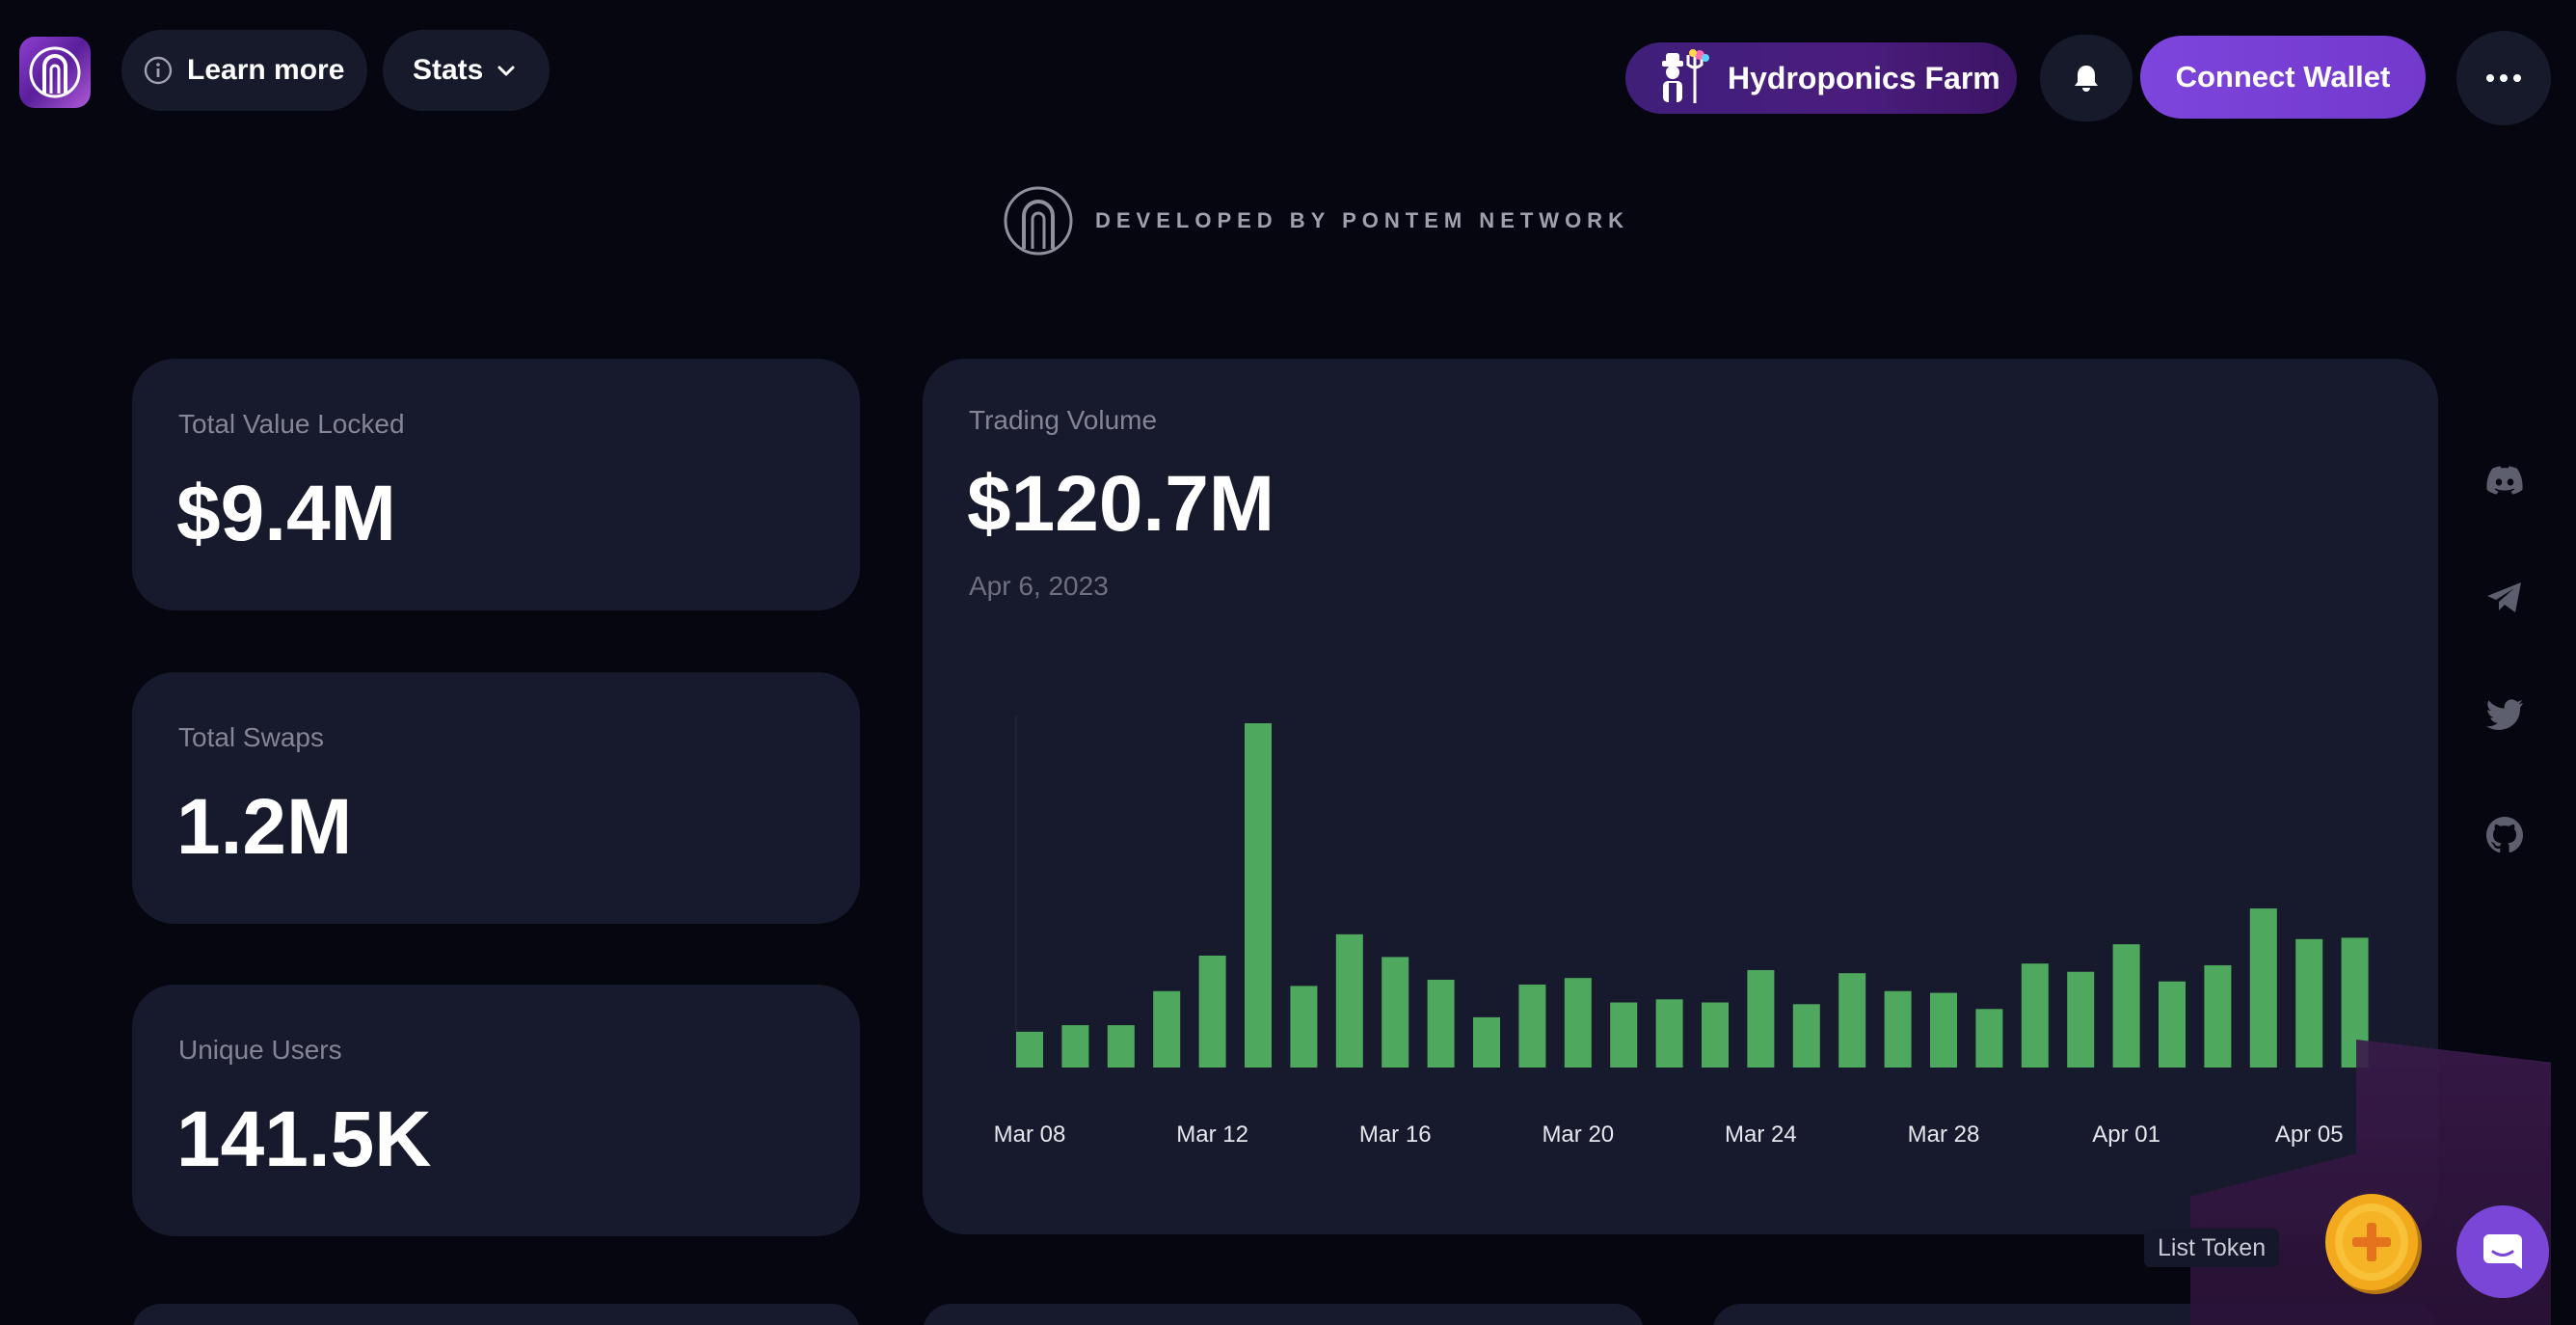 The height and width of the screenshot is (1325, 2576). I want to click on pontem-logo-icon, so click(55, 72).